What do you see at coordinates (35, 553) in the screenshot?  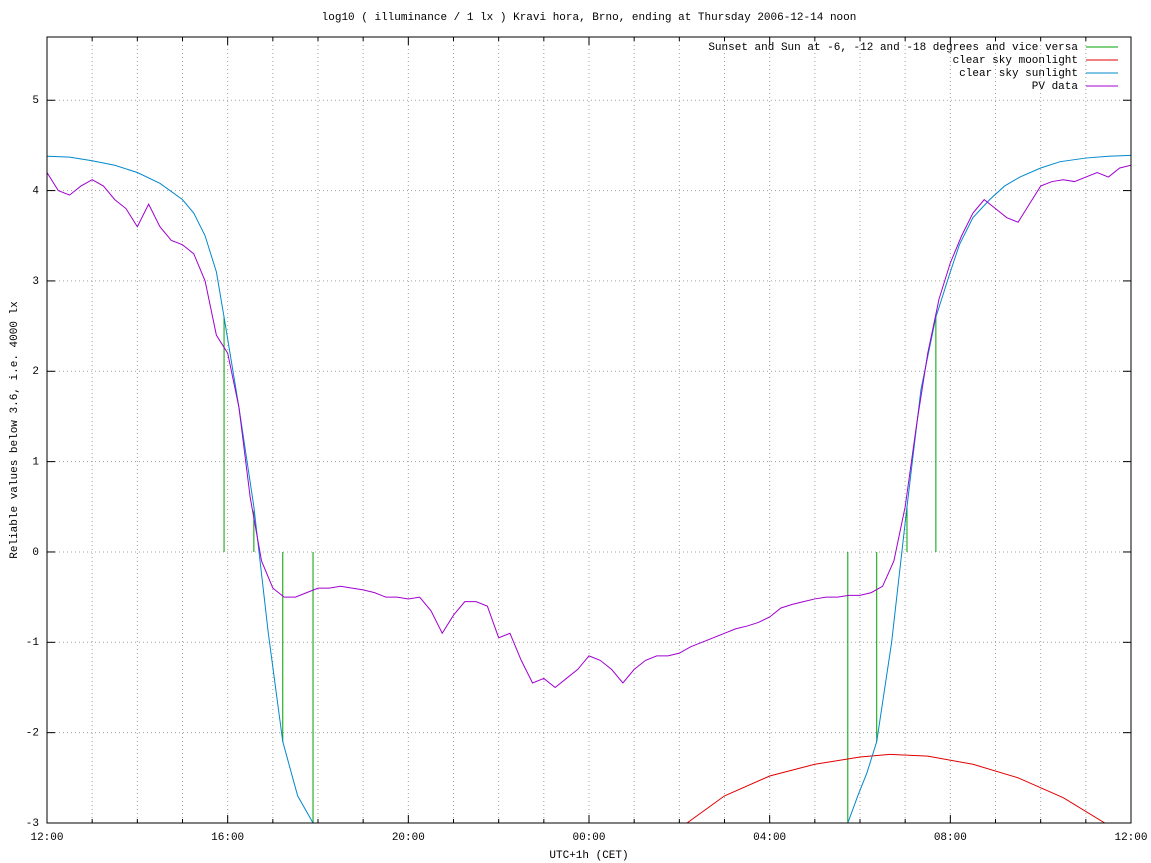 I see `y-tick-label: 0` at bounding box center [35, 553].